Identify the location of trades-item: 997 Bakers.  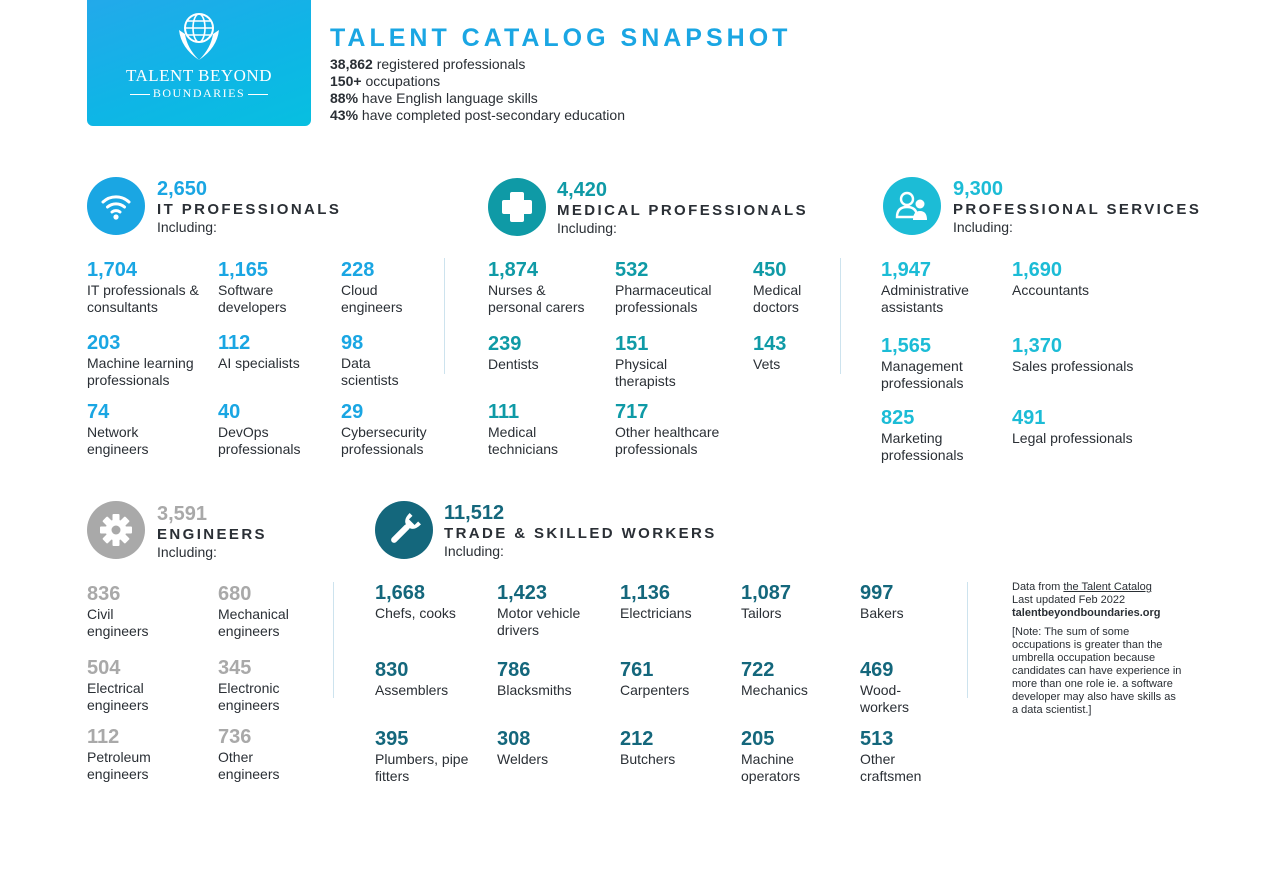
(925, 602).